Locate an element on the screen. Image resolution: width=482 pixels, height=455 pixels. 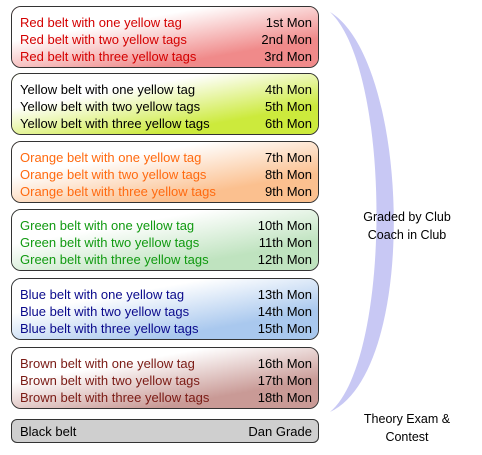
belt-row-label: Green belt with one yellow tag is located at coordinates (107, 225).